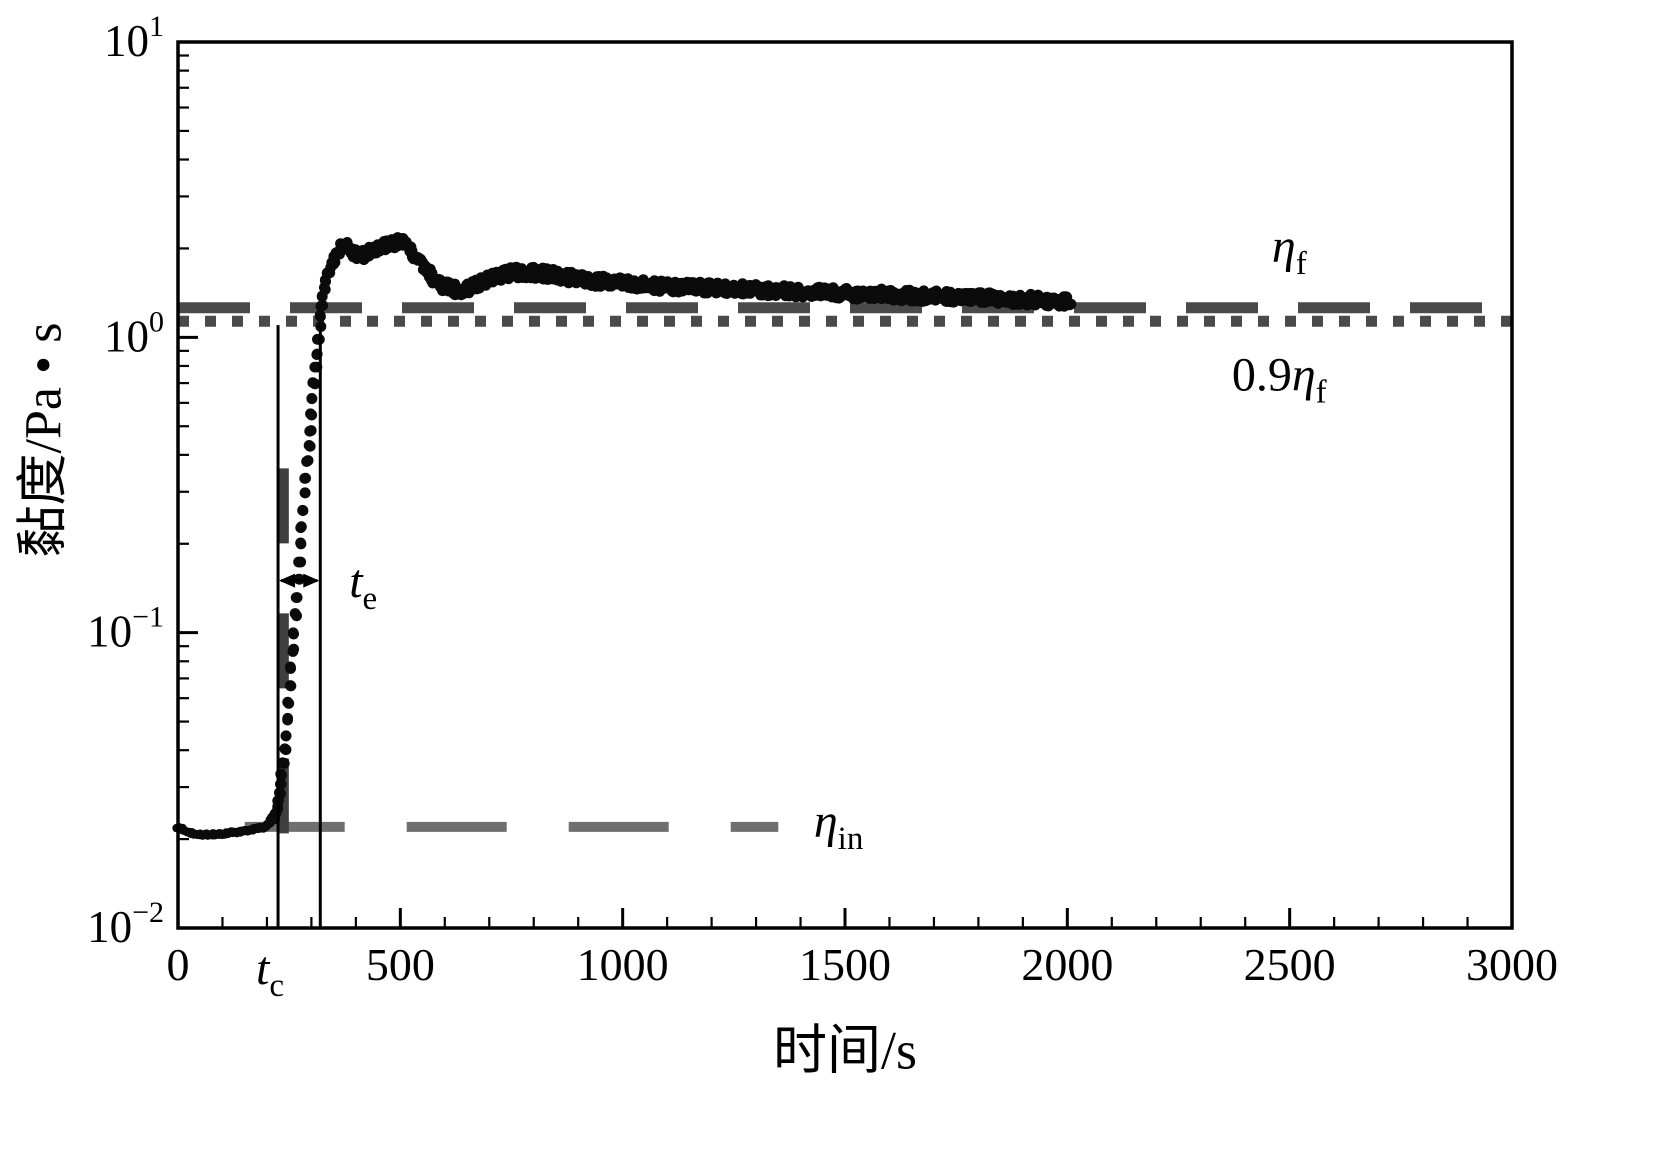 The width and height of the screenshot is (1673, 1161). Describe the element at coordinates (400, 964) in the screenshot. I see `svg-text: 500` at that location.